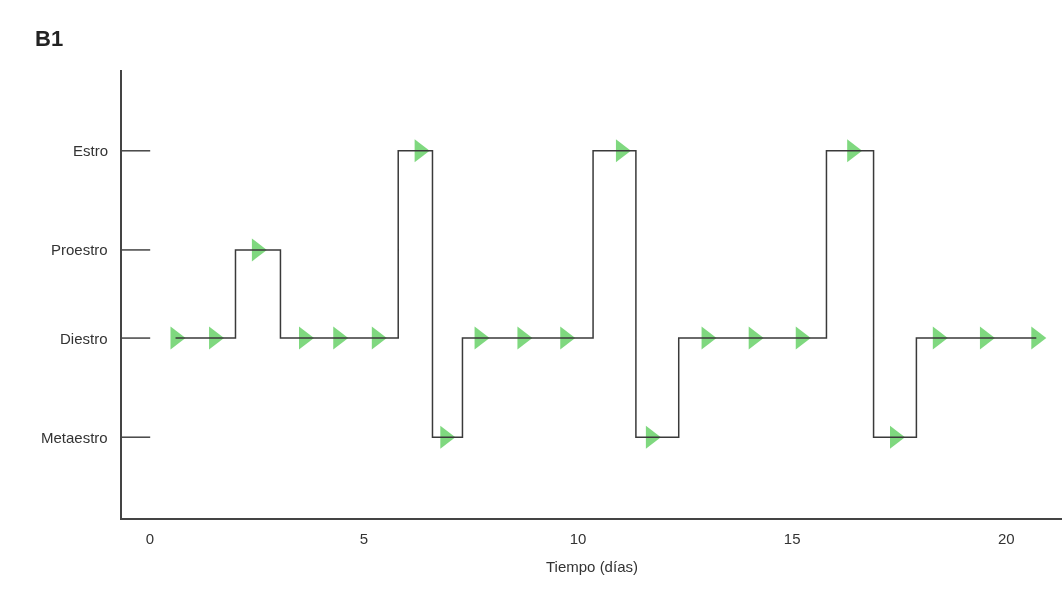 Image resolution: width=1062 pixels, height=596 pixels. What do you see at coordinates (150, 538) in the screenshot?
I see `x-tick-label: 0` at bounding box center [150, 538].